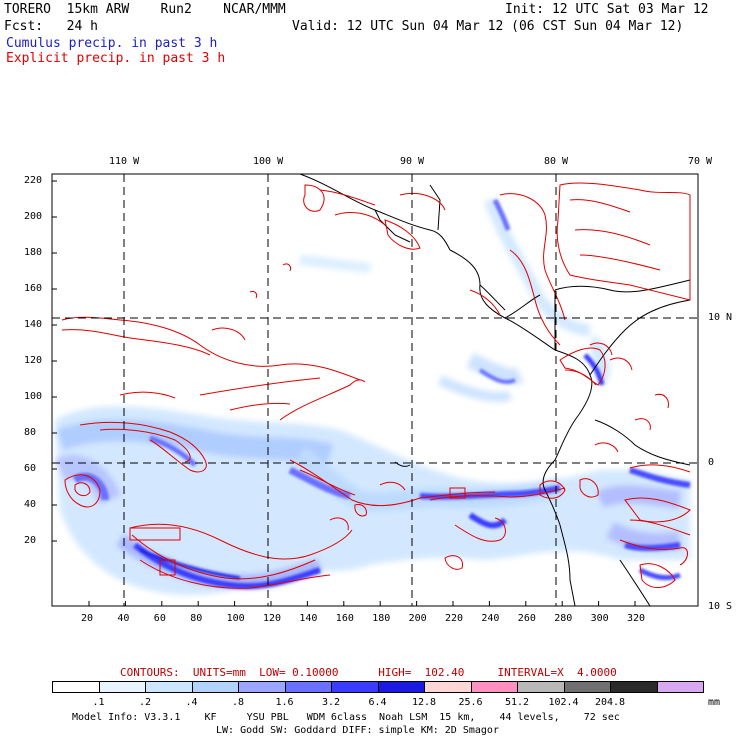  Describe the element at coordinates (98, 702) in the screenshot. I see `colorbar-label: .1` at that location.